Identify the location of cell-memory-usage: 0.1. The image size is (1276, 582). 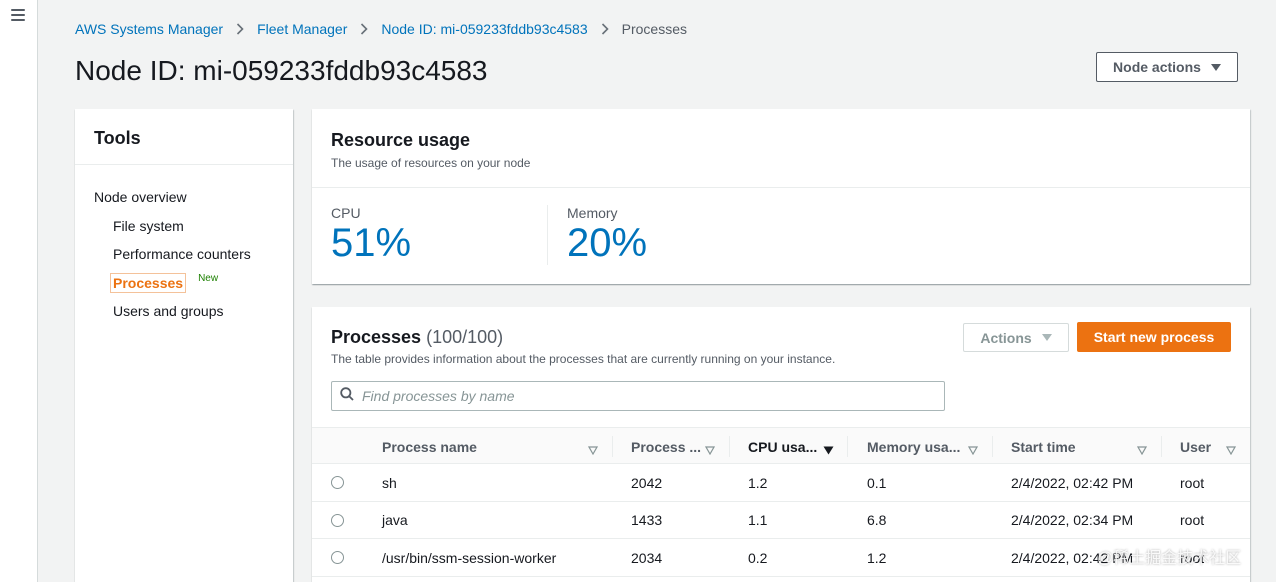
(877, 482).